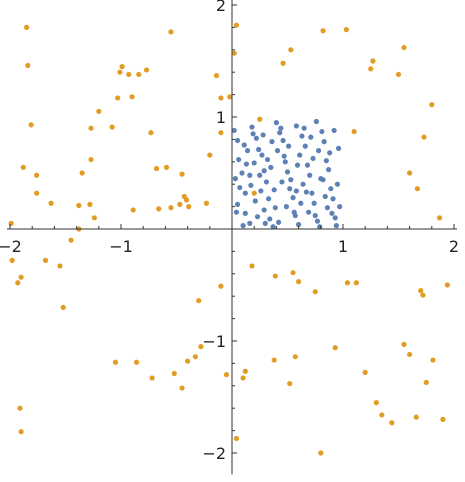 The width and height of the screenshot is (465, 482). I want to click on x-tick-label: −1, so click(121, 246).